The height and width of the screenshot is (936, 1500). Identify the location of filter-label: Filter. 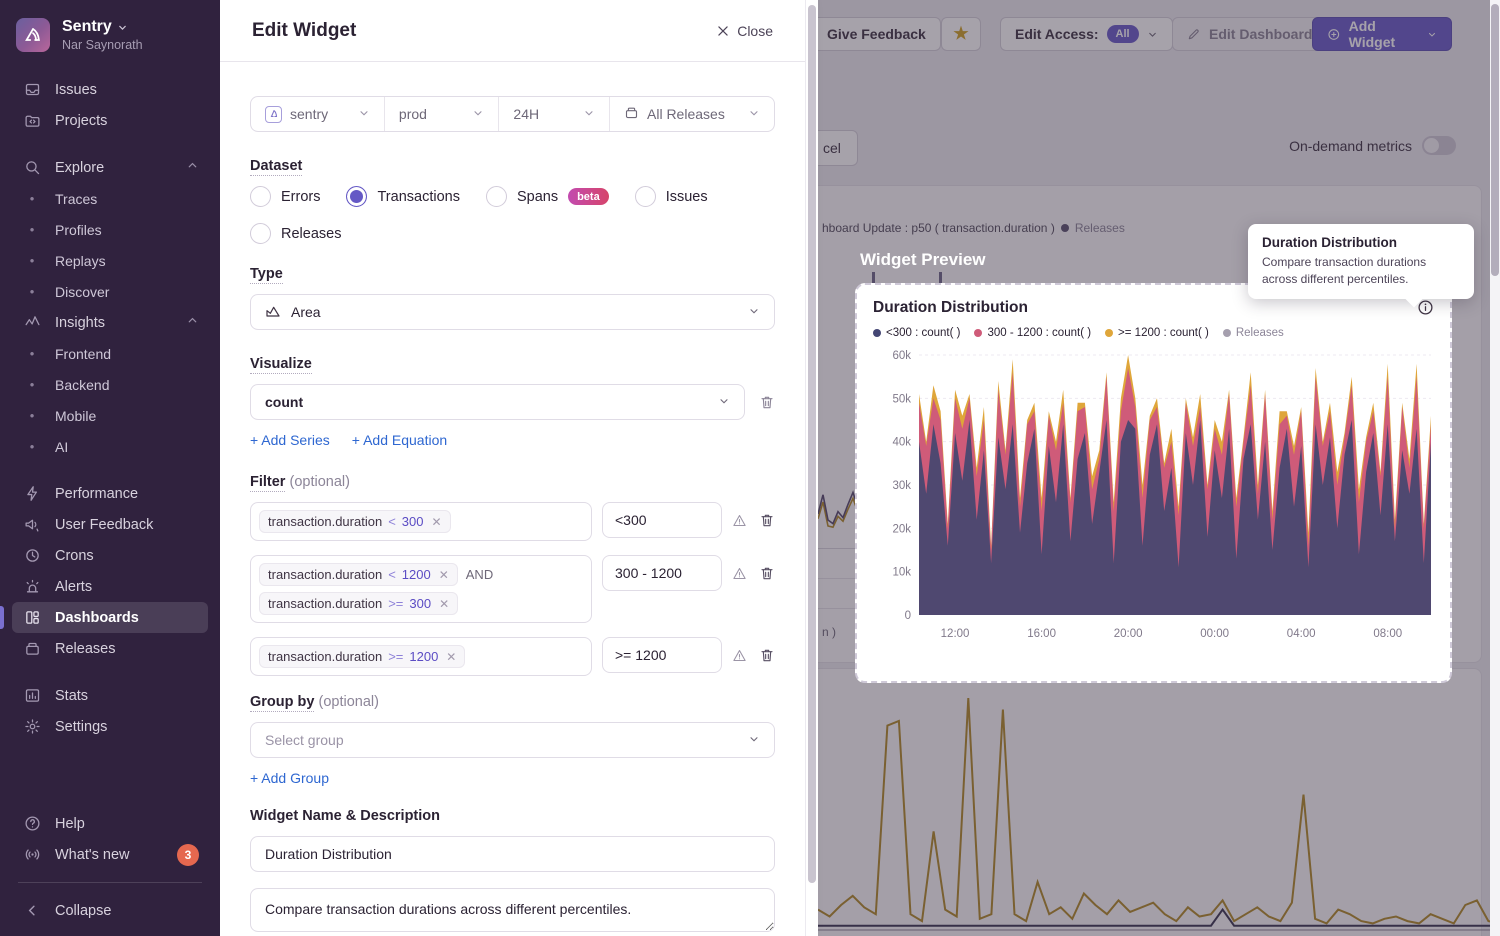
(268, 483).